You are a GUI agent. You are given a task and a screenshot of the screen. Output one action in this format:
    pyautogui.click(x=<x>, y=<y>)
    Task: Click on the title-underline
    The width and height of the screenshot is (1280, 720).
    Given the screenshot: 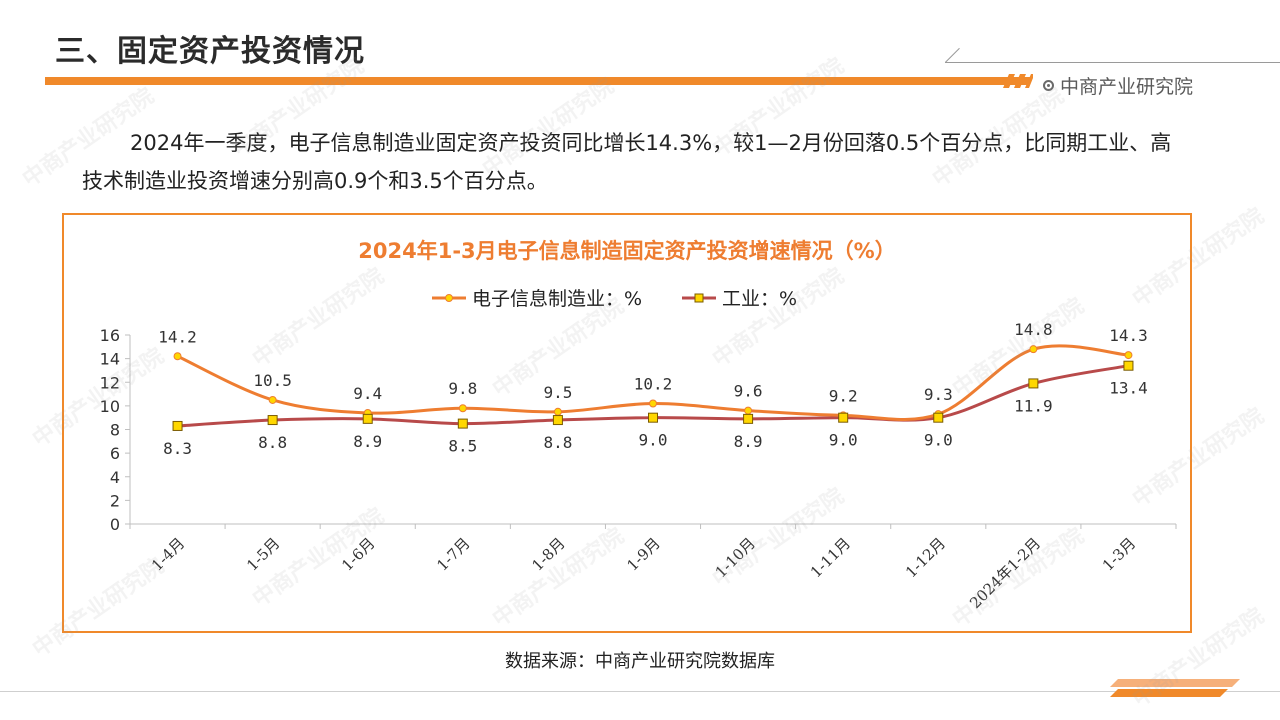 What is the action you would take?
    pyautogui.click(x=537, y=81)
    